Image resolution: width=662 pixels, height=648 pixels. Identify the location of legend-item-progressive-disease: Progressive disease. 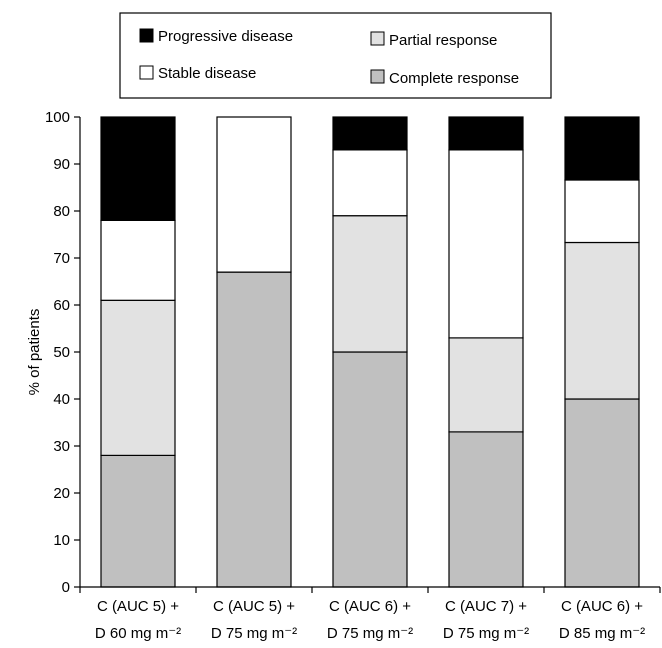
(216, 36).